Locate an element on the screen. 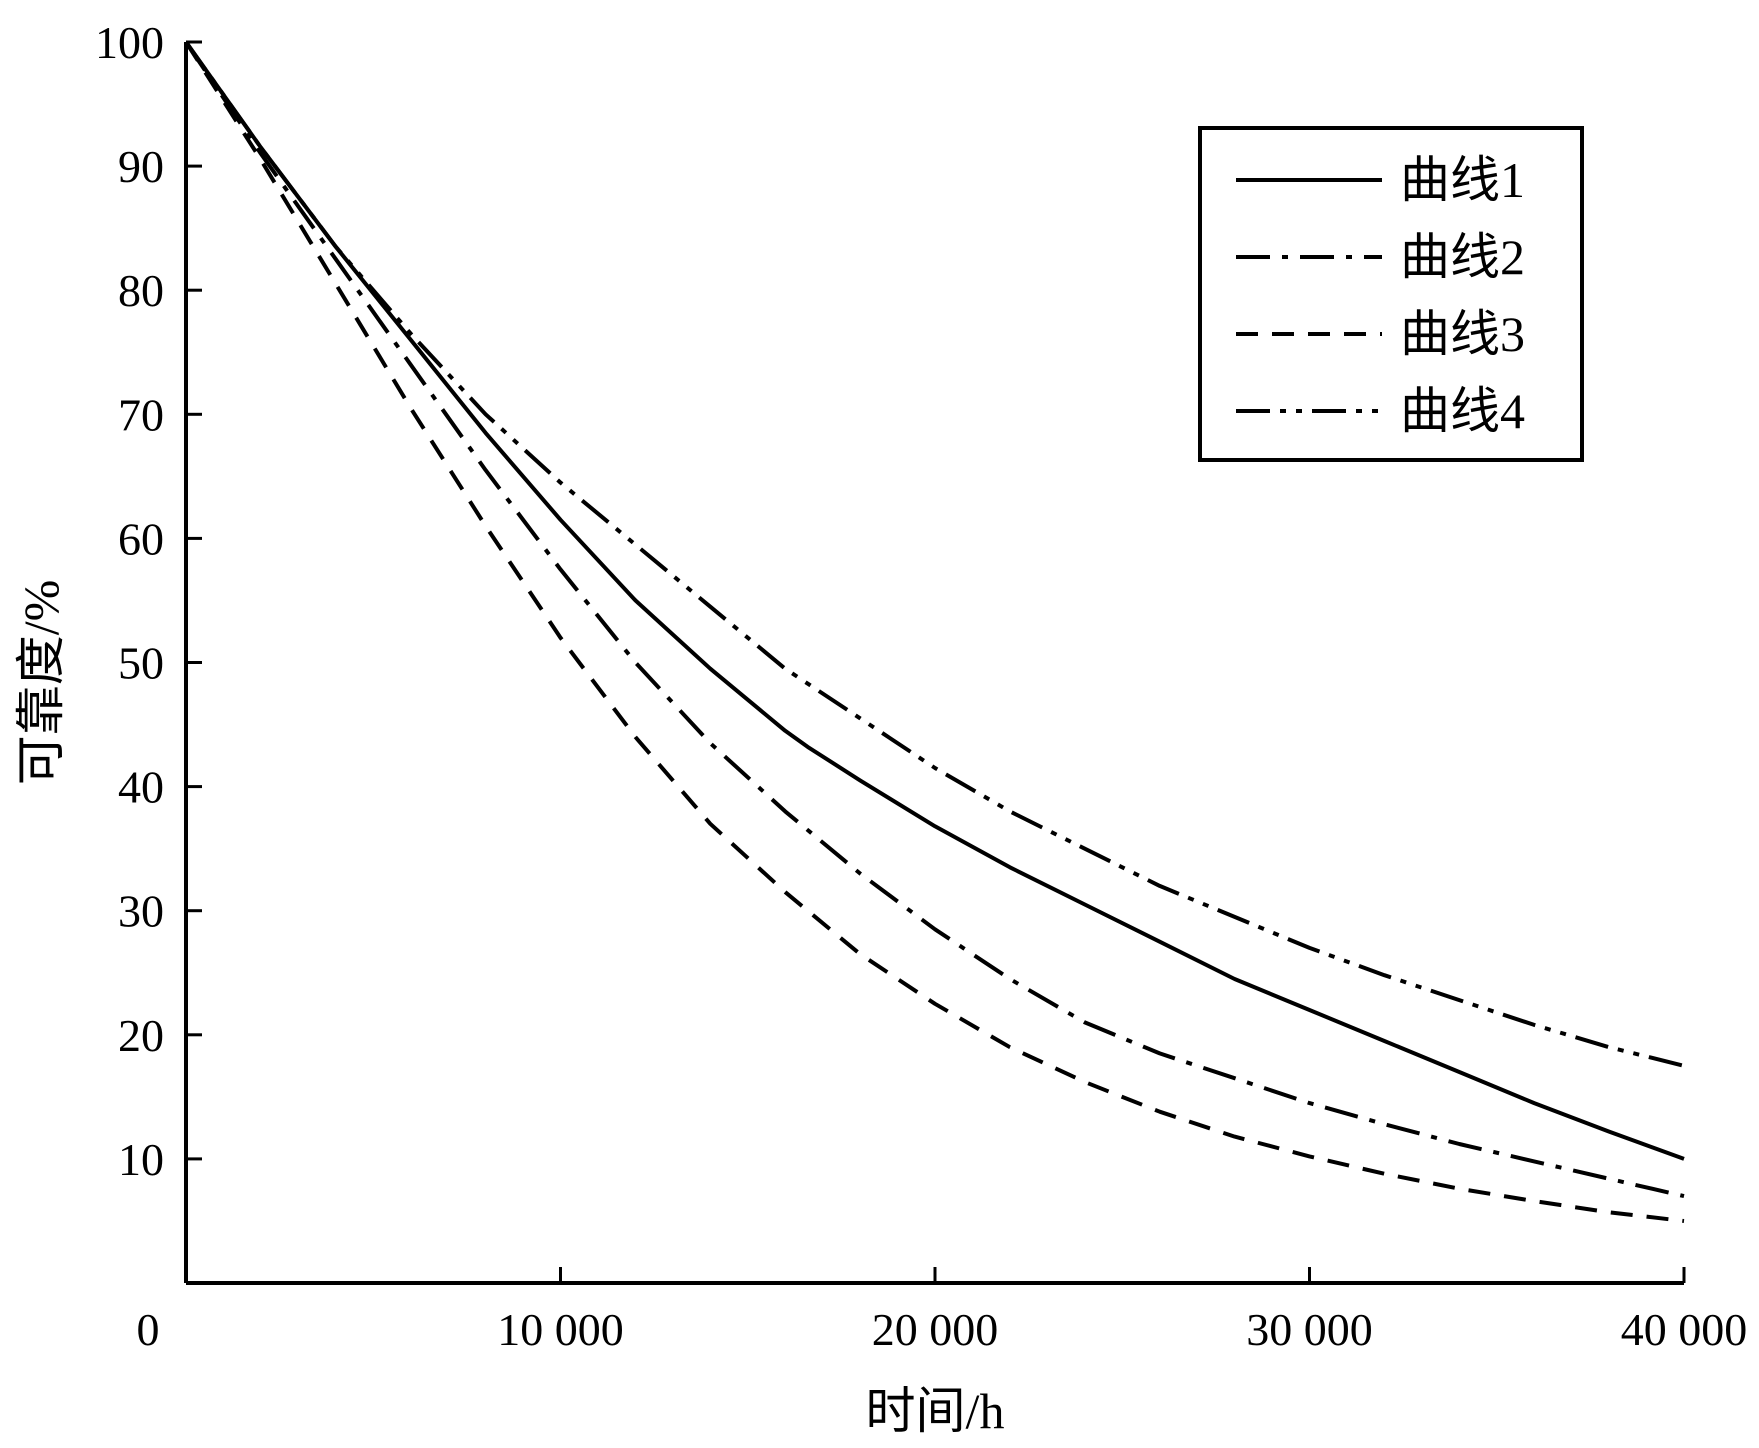  y-tick-label: 30 is located at coordinates (141, 911).